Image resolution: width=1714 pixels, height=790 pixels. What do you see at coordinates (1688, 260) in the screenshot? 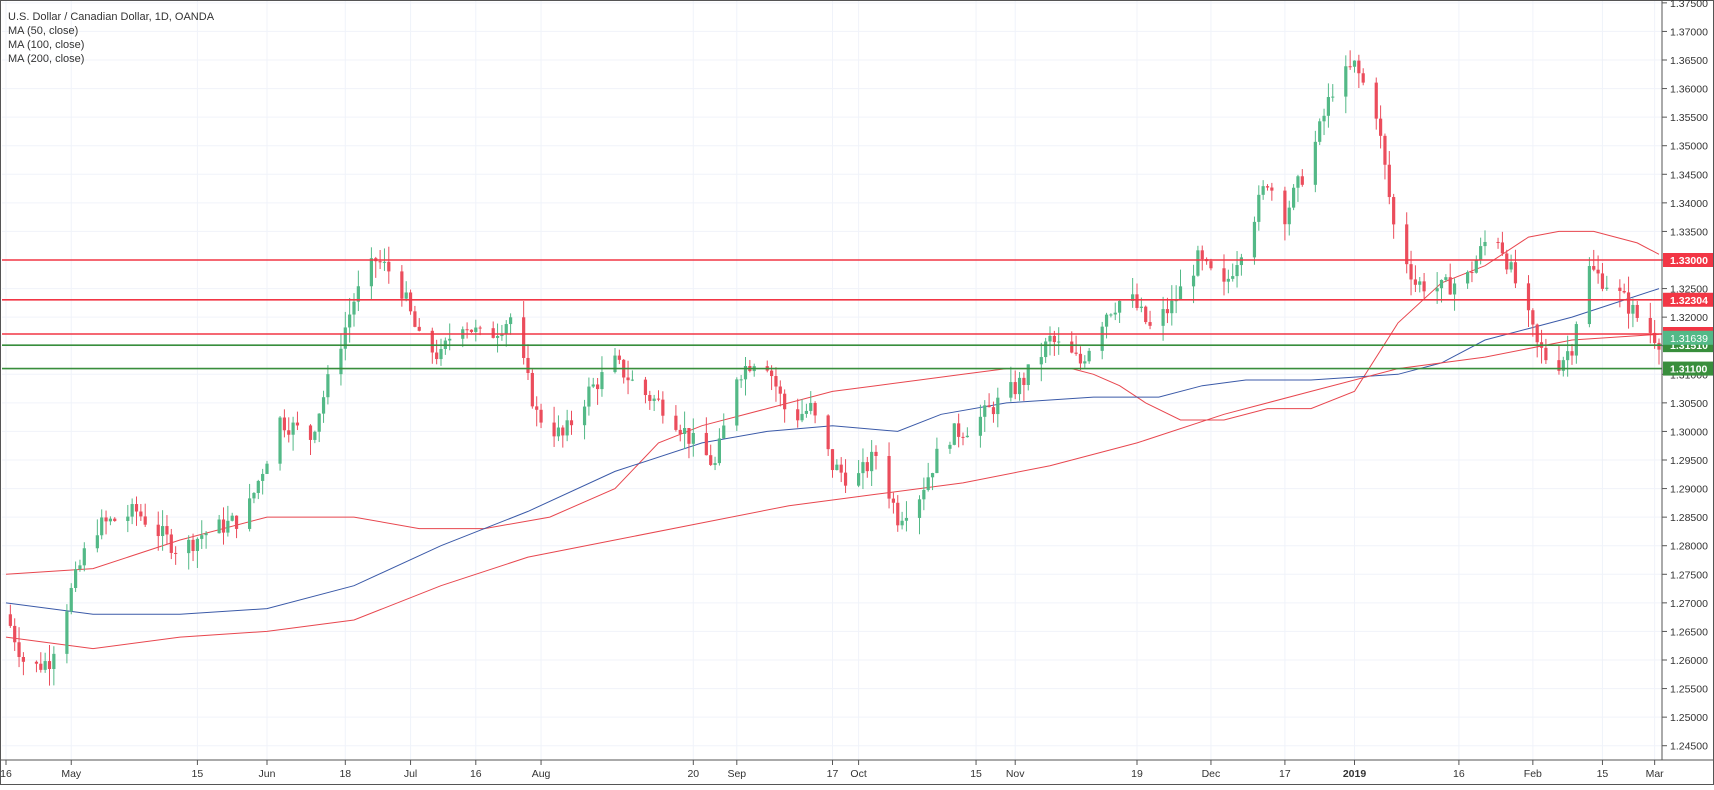
I see `level-label-bg` at bounding box center [1688, 260].